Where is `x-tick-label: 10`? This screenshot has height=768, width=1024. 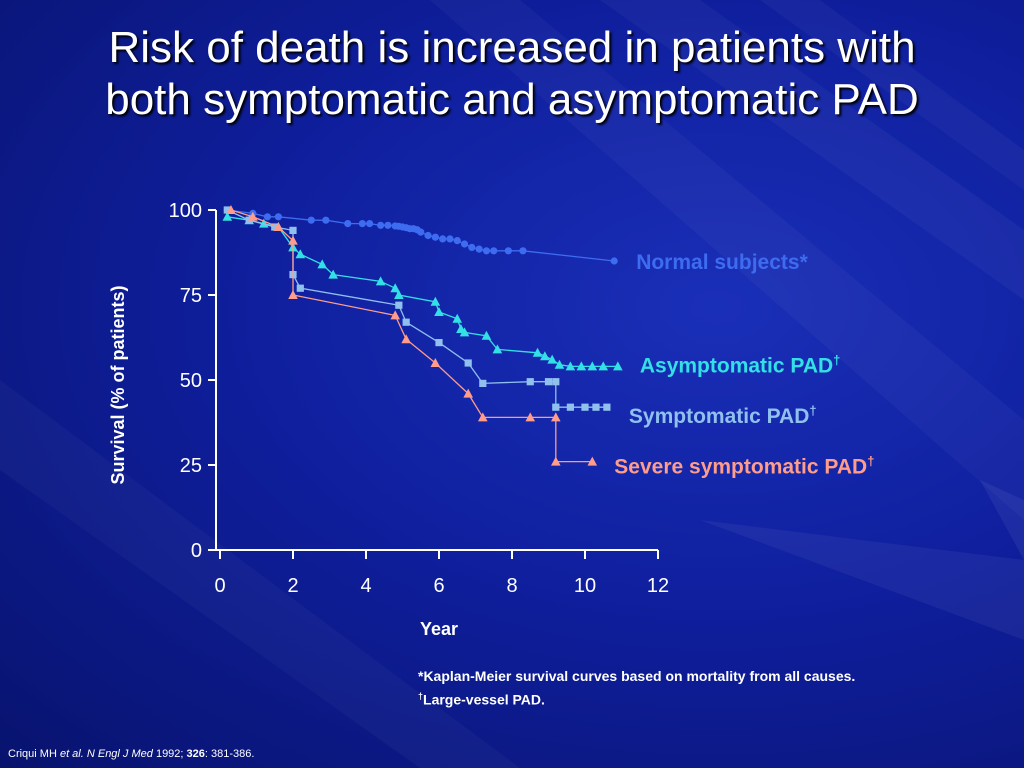 x-tick-label: 10 is located at coordinates (585, 586).